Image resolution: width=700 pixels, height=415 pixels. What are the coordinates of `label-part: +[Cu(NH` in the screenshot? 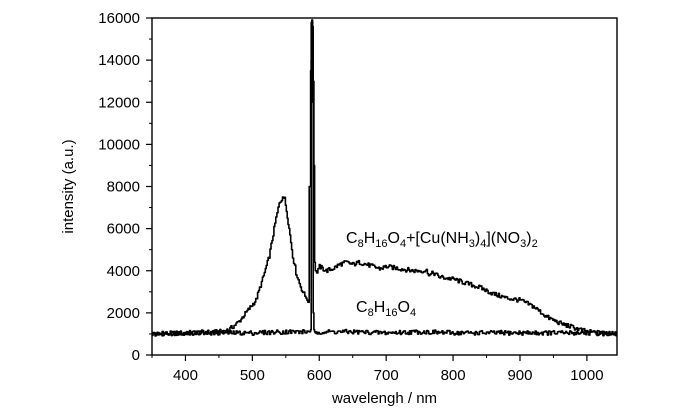 It's located at (437, 238).